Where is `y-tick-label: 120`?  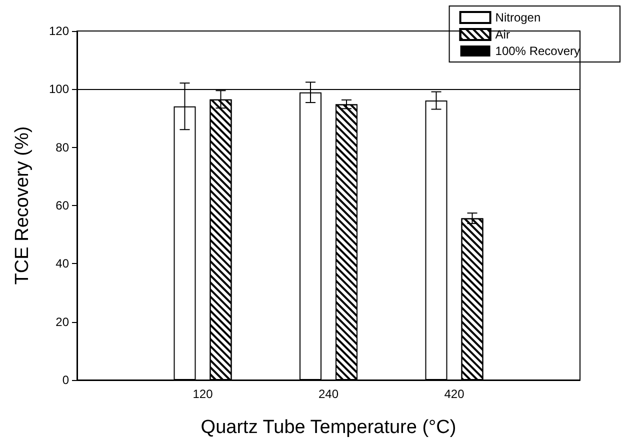
y-tick-label: 120 is located at coordinates (59, 31).